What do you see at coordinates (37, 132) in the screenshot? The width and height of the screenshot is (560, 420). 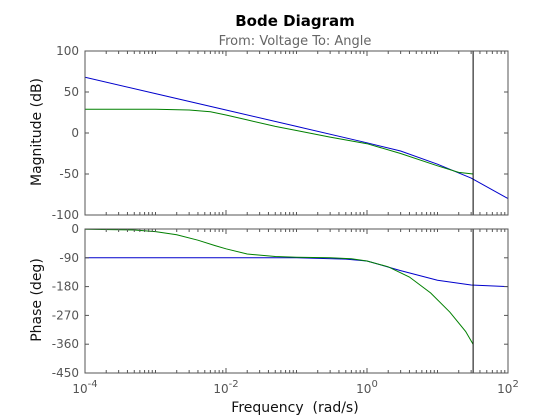 I see `magnitude-y-axis-label: Magnitude (dB)` at bounding box center [37, 132].